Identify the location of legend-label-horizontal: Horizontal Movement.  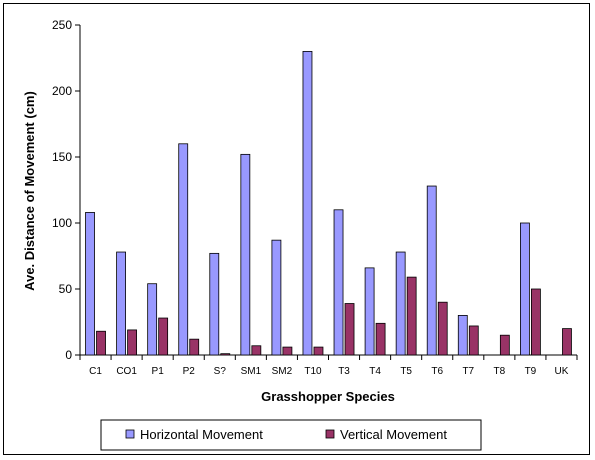
(201, 434).